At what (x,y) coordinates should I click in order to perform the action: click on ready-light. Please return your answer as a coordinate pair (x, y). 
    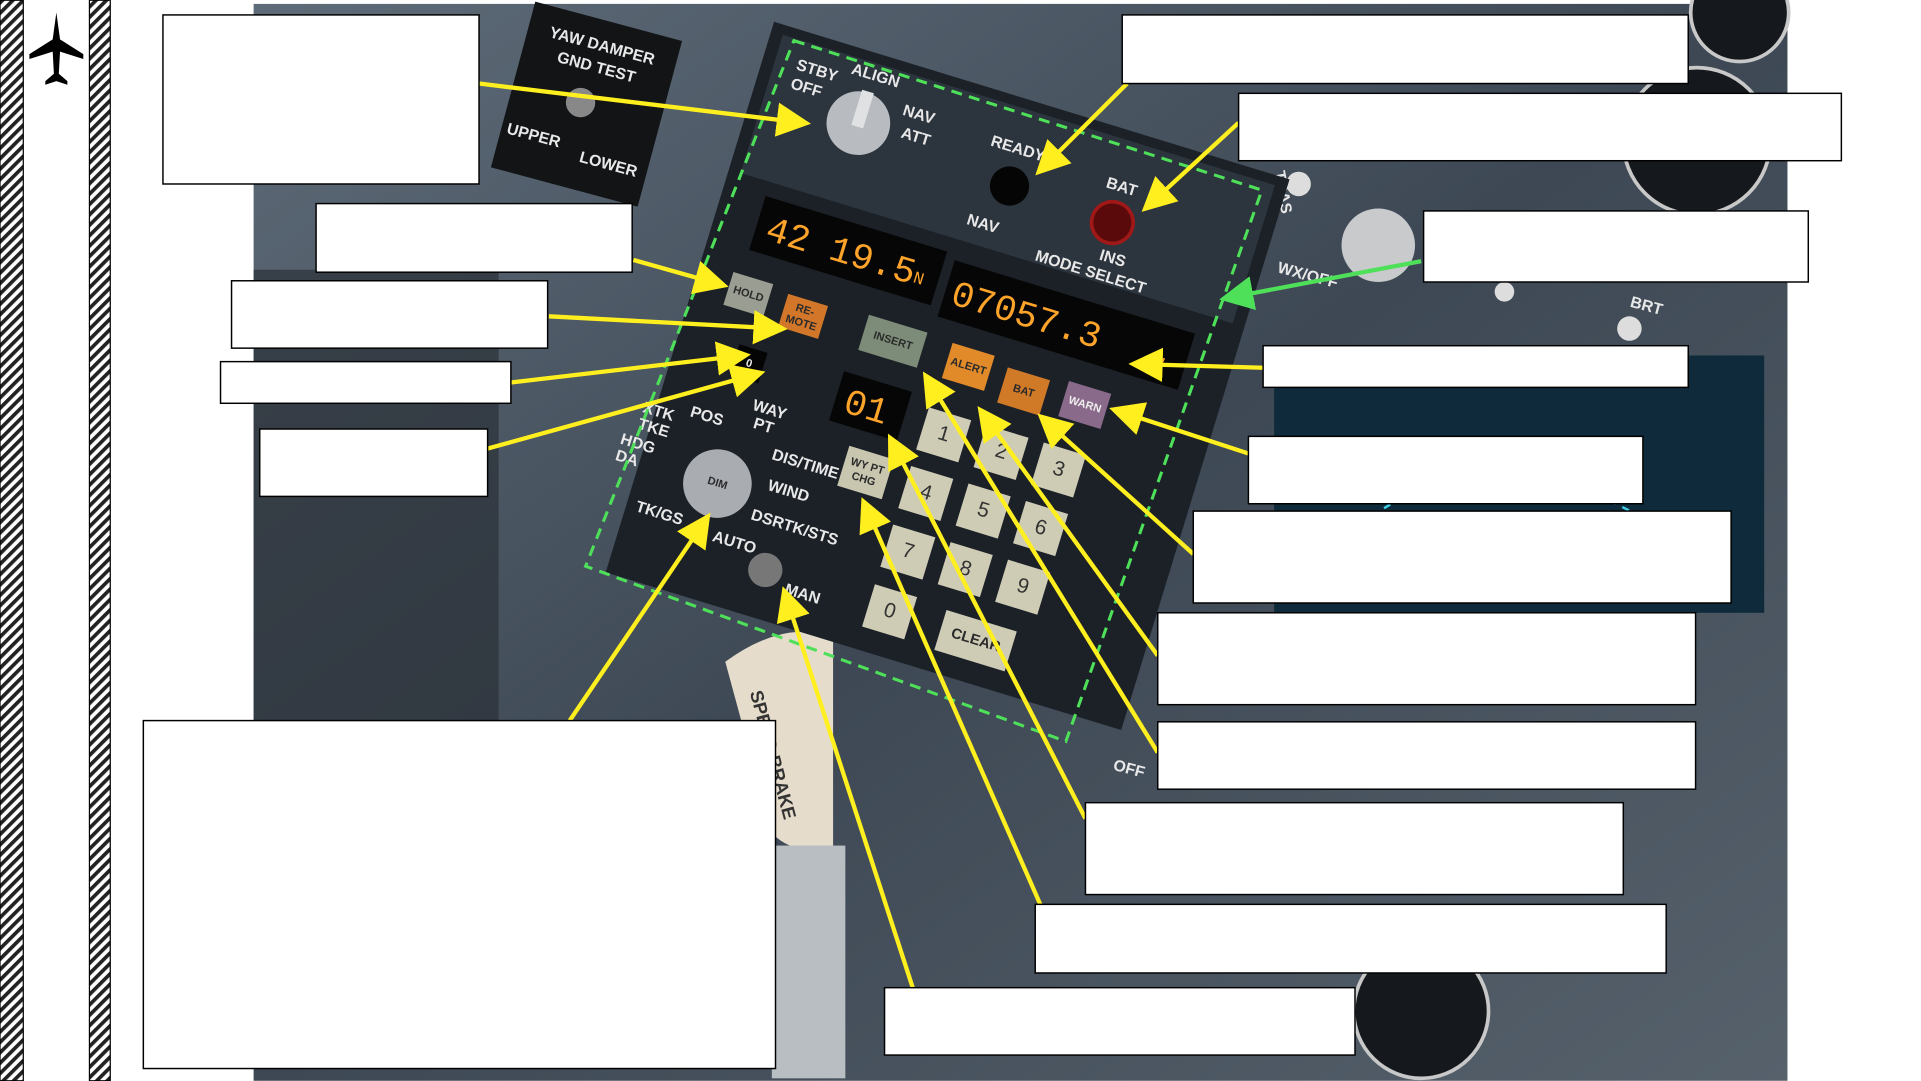
    Looking at the image, I should click on (1009, 186).